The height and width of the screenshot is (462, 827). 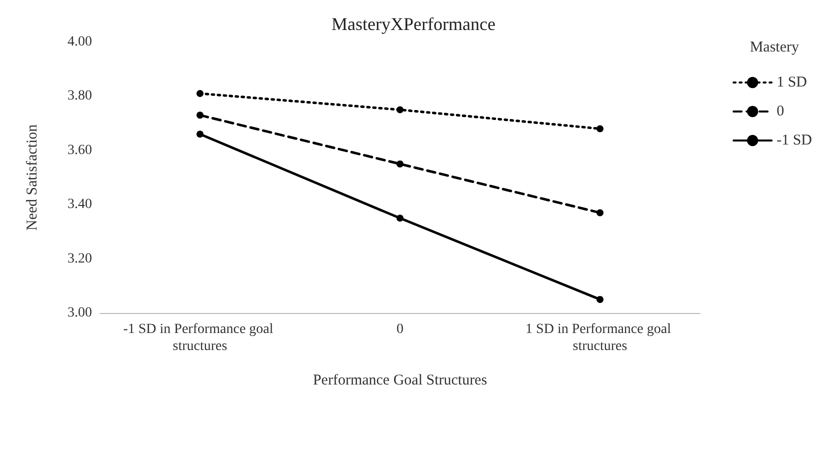 I want to click on y-tick-label: 4.00, so click(x=80, y=42).